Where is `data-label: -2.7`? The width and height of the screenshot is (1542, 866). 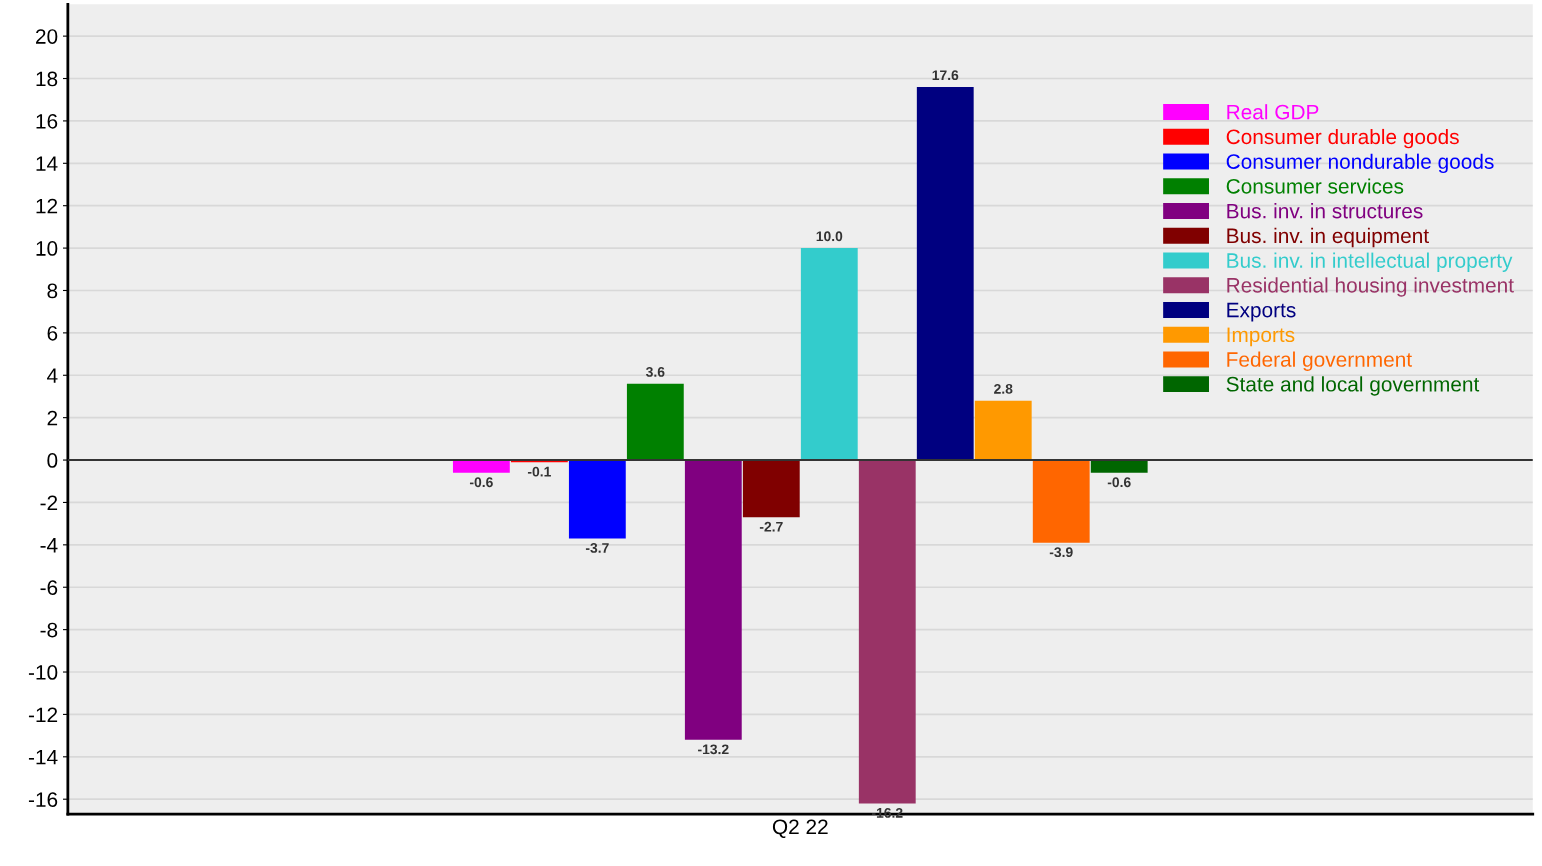
data-label: -2.7 is located at coordinates (771, 526).